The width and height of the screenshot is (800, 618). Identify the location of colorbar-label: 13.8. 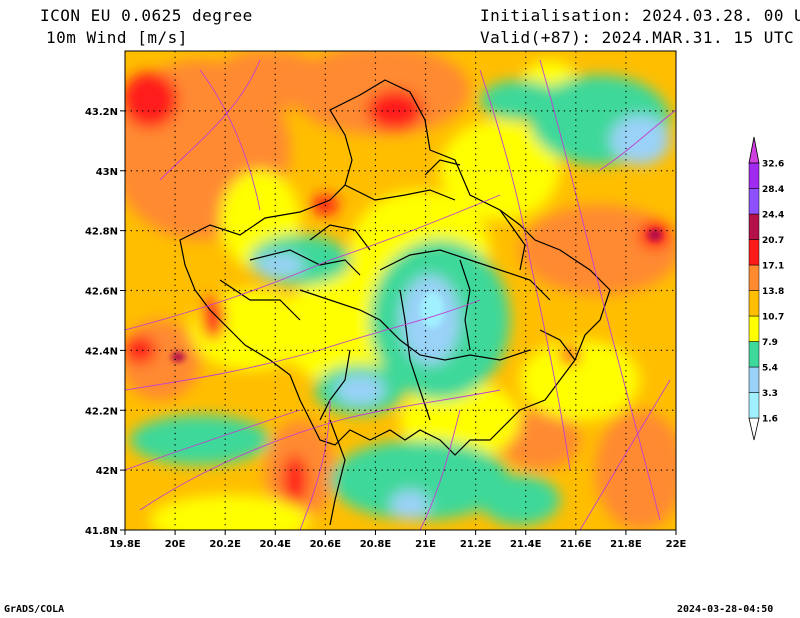
(773, 292).